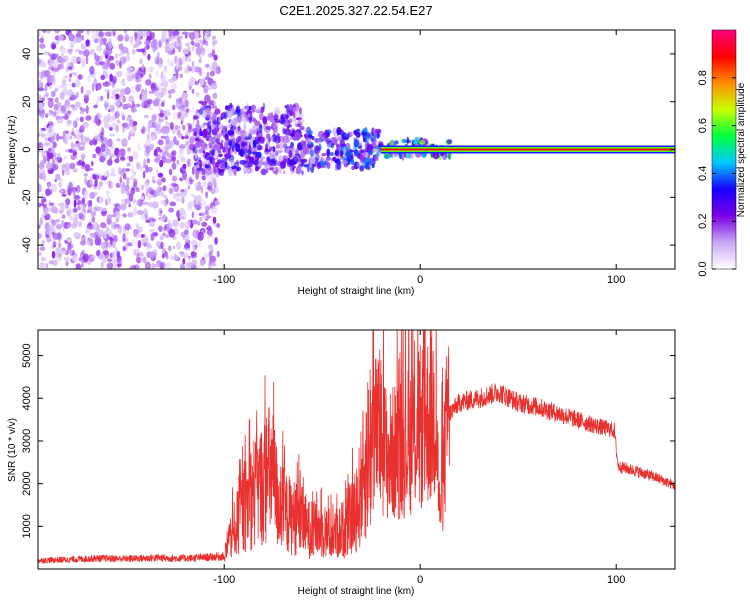 The height and width of the screenshot is (600, 750). I want to click on y-tick-label: 40, so click(27, 54).